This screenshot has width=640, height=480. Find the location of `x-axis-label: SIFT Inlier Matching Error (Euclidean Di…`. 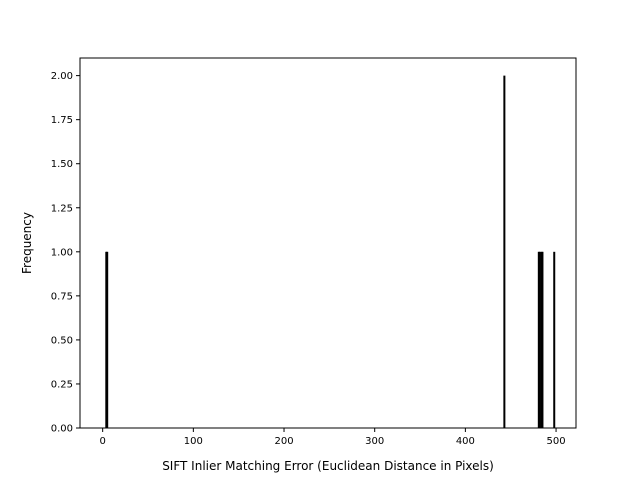

x-axis-label: SIFT Inlier Matching Error (Euclidean Di… is located at coordinates (328, 466).